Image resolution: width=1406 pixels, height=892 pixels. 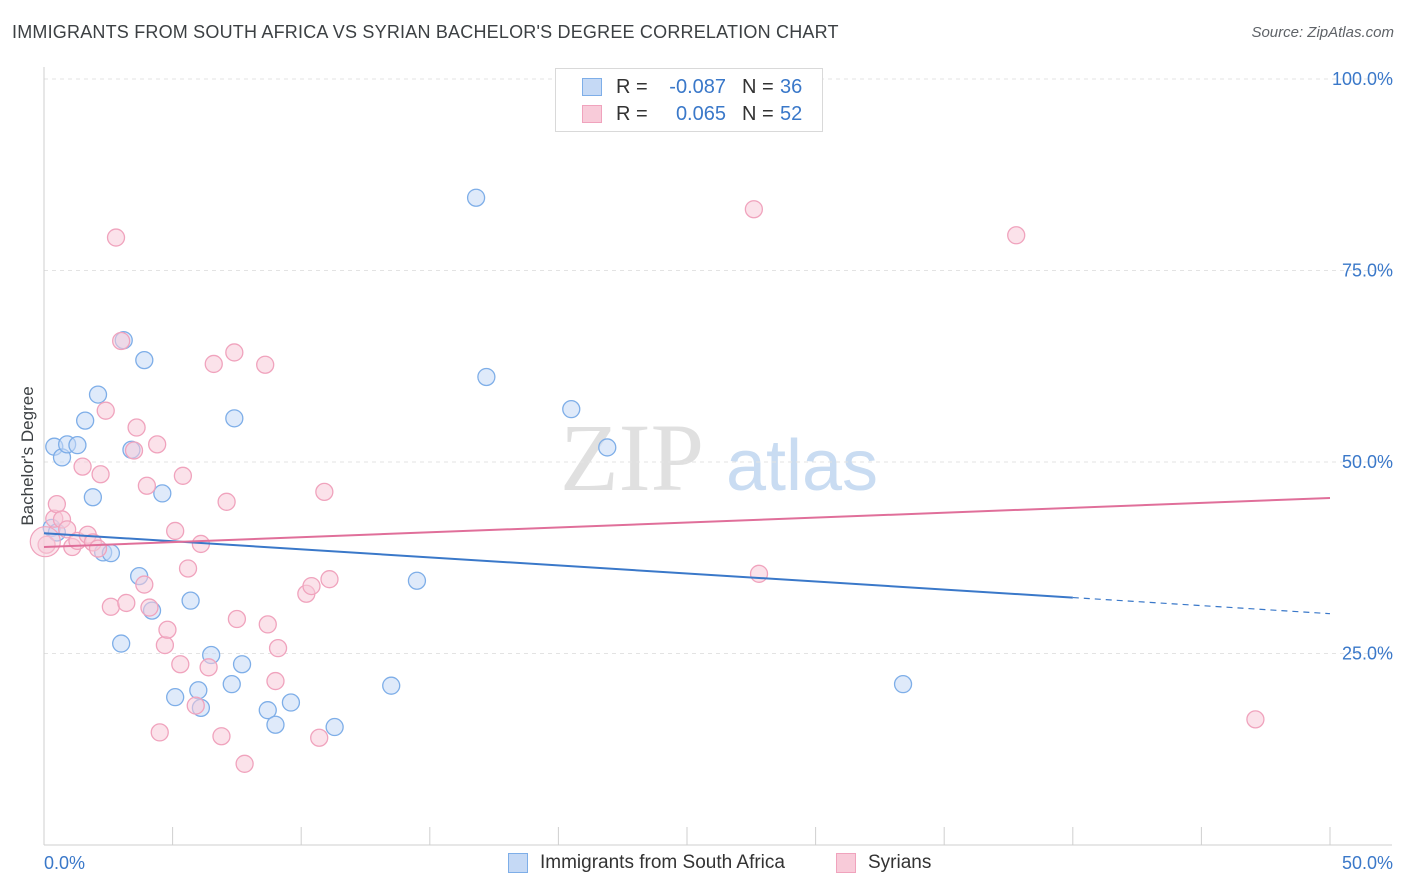 I want to click on y-tick-label: 50.0%, so click(x=1367, y=462).